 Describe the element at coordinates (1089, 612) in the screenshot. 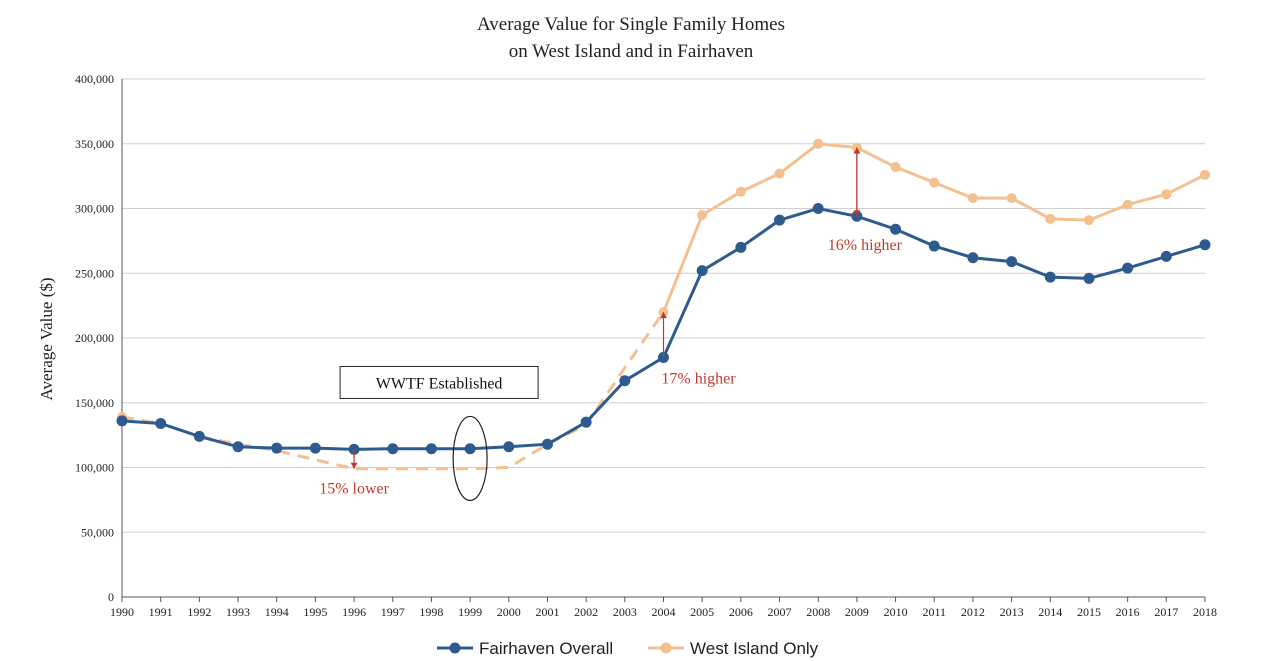

I see `x-tick-label: 2015` at that location.